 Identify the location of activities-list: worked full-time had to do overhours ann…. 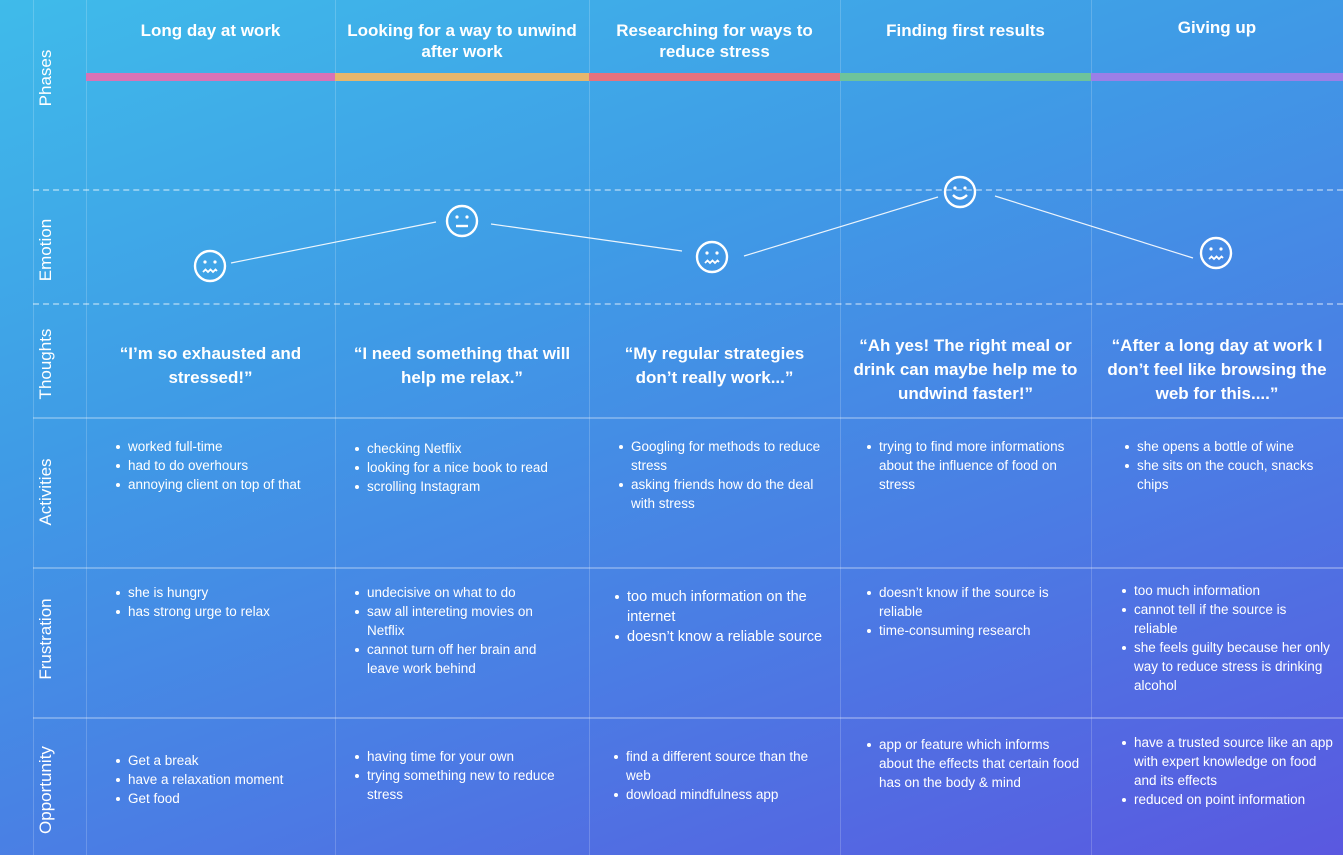
(206, 465).